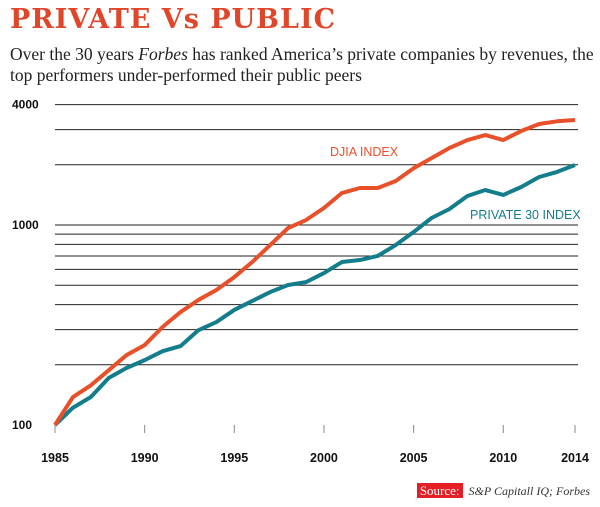 The image size is (600, 507). Describe the element at coordinates (324, 458) in the screenshot. I see `x-tick-label: 2000` at that location.